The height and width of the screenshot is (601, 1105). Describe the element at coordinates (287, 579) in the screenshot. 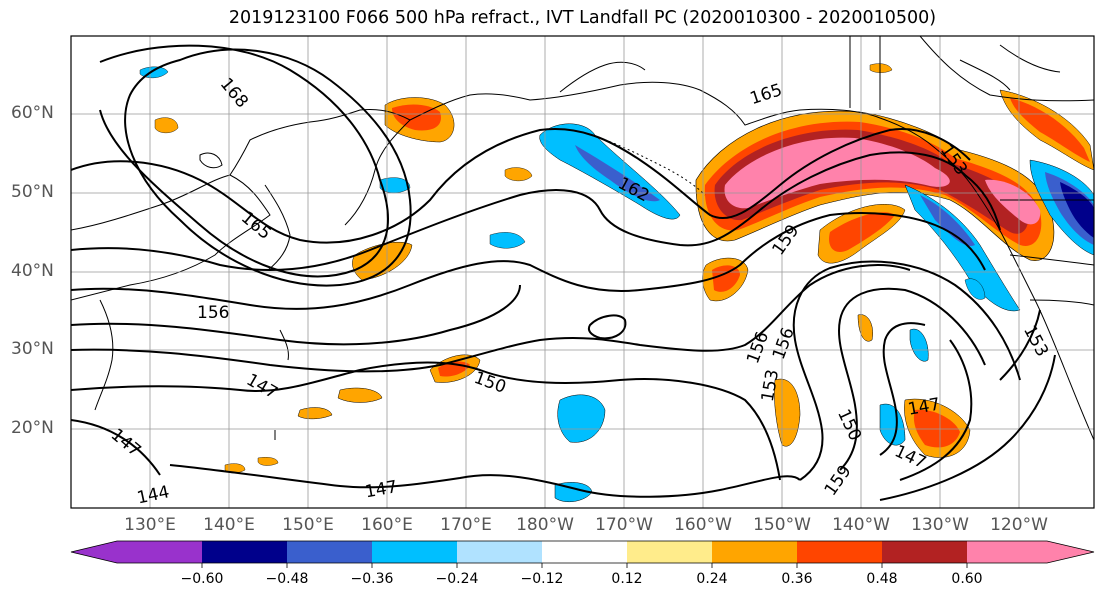

I see `colorbar-tick-label: −0.48` at that location.